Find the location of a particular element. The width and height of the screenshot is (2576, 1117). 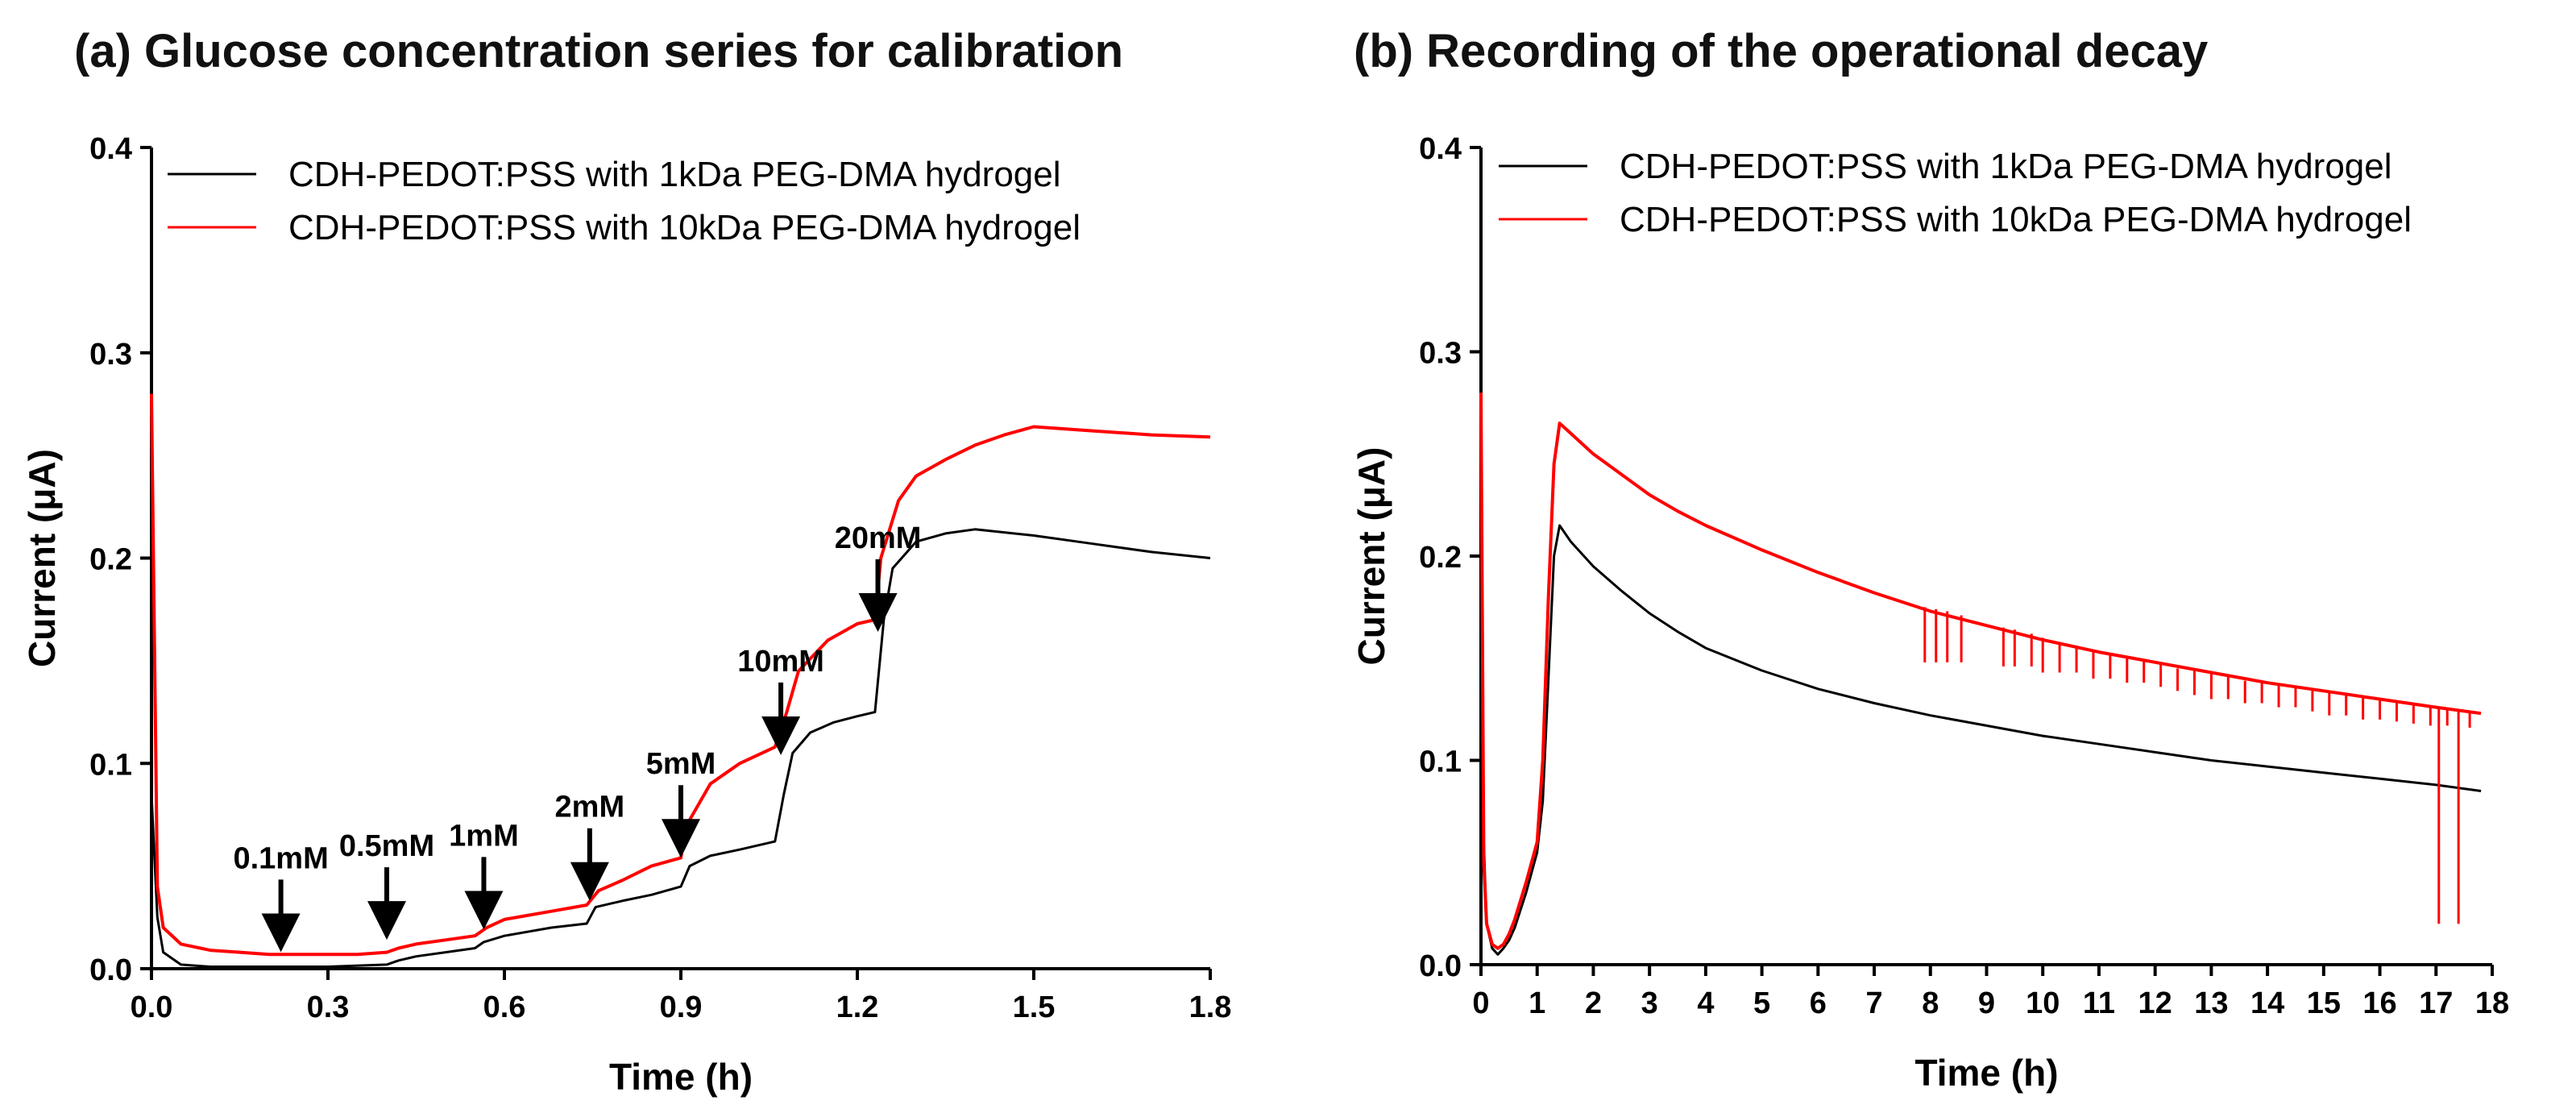

x-tick-label: 0.0 is located at coordinates (152, 1007).